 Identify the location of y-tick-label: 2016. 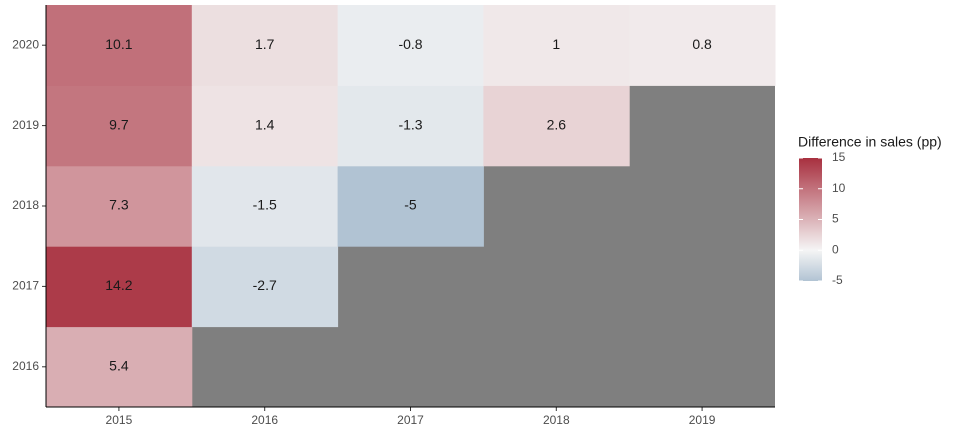
(25, 366).